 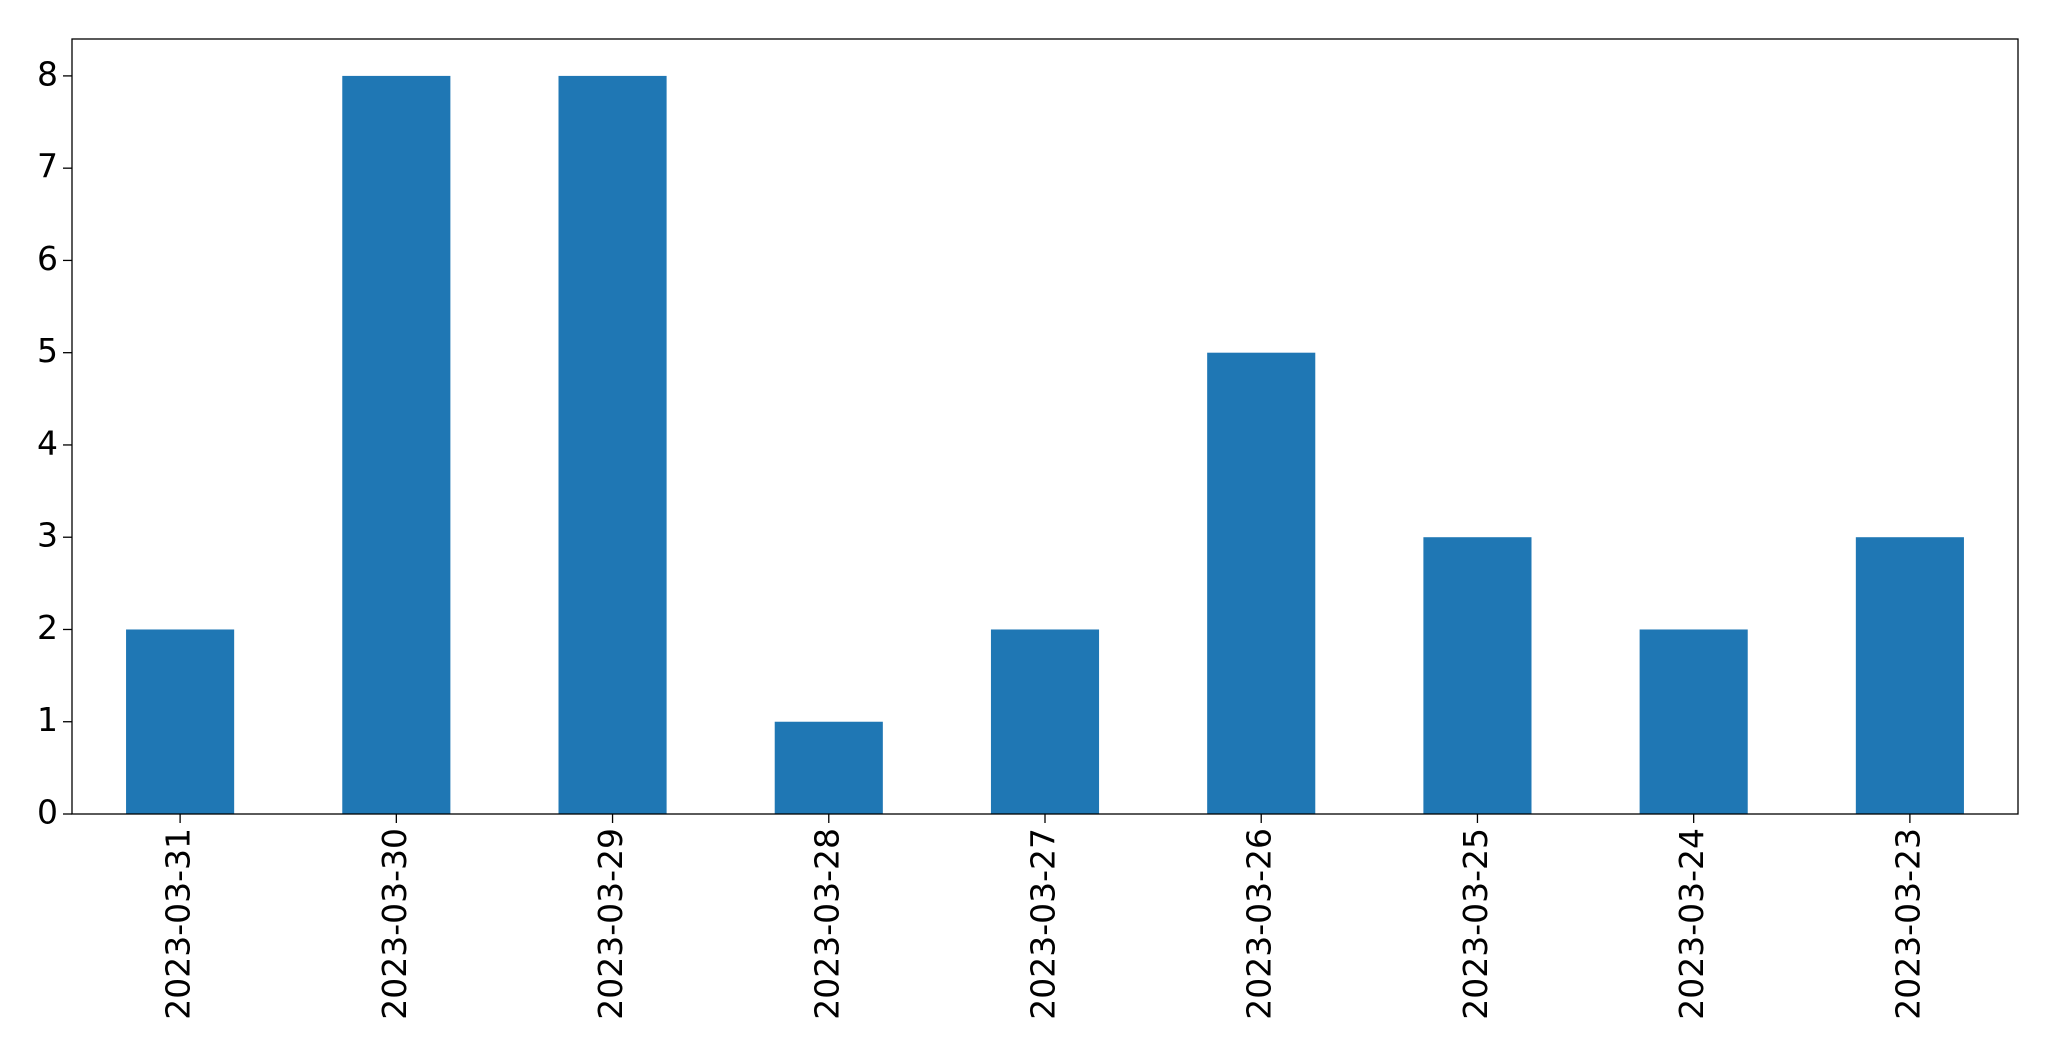 I want to click on y-tick-label: 4, so click(x=47, y=442).